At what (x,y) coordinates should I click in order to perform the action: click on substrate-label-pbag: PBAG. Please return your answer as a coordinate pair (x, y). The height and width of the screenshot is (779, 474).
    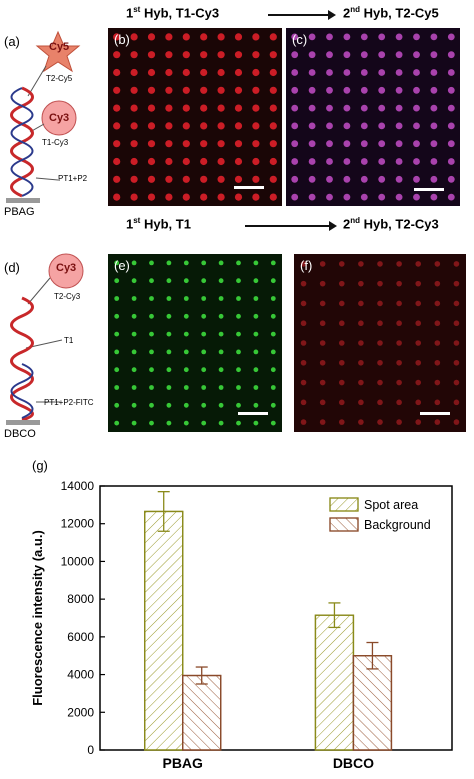
    Looking at the image, I should click on (19, 212).